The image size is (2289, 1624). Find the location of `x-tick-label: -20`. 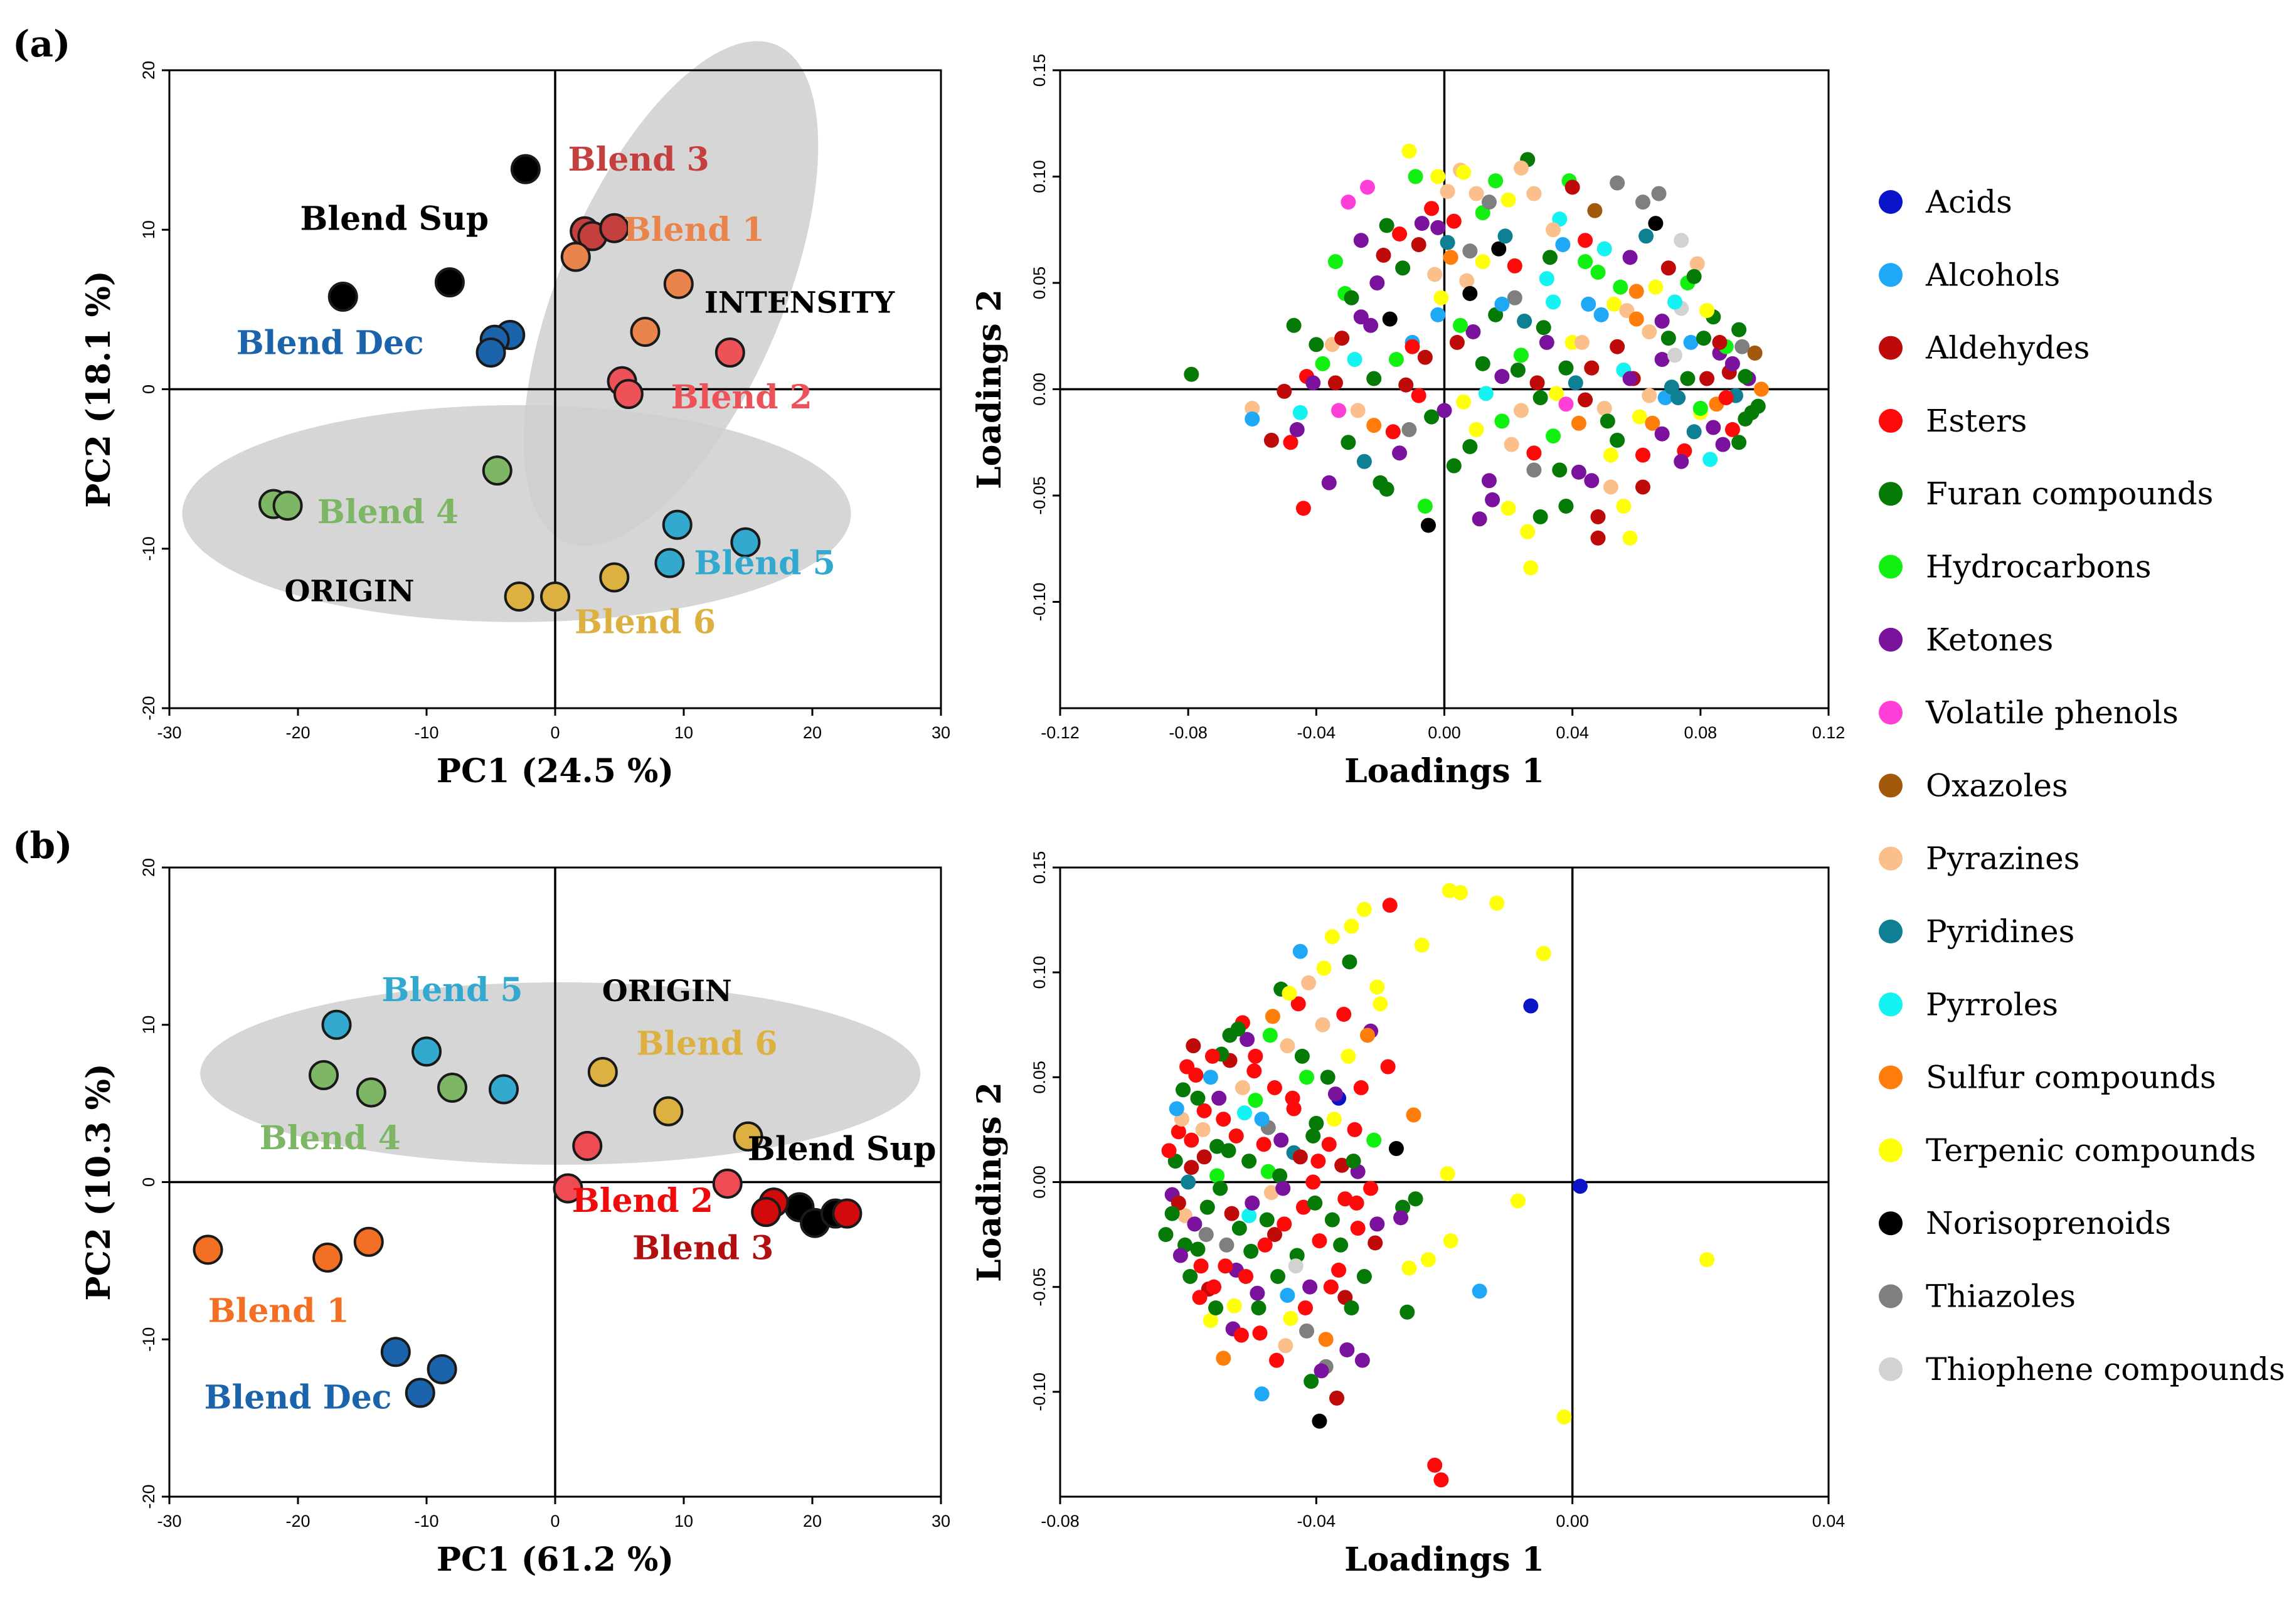

x-tick-label: -20 is located at coordinates (297, 732).